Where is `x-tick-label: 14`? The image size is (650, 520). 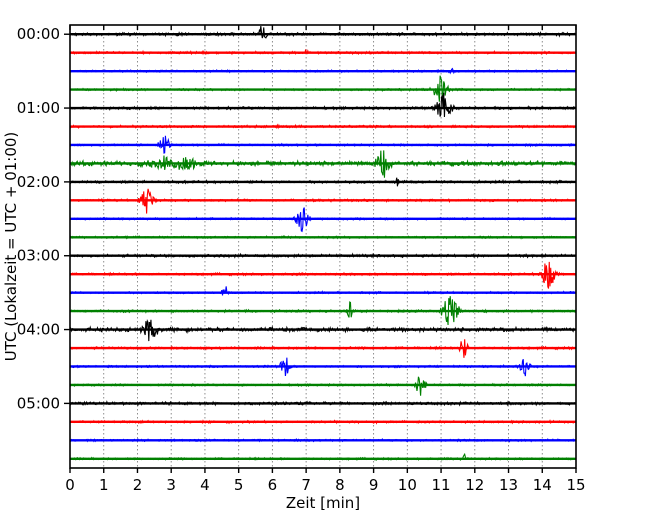 x-tick-label: 14 is located at coordinates (542, 485).